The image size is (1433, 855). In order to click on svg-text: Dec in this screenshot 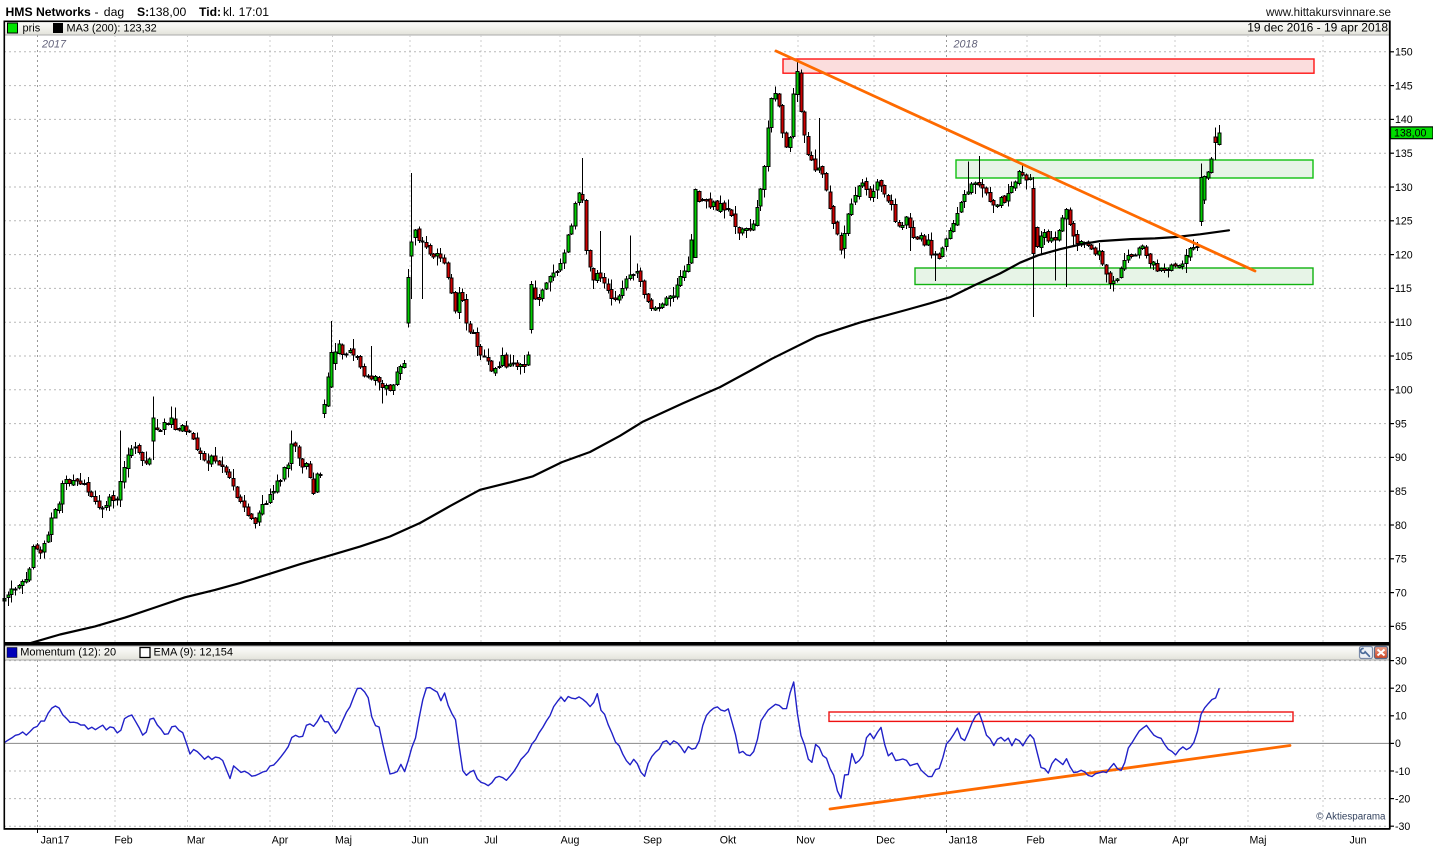, I will do `click(886, 841)`.